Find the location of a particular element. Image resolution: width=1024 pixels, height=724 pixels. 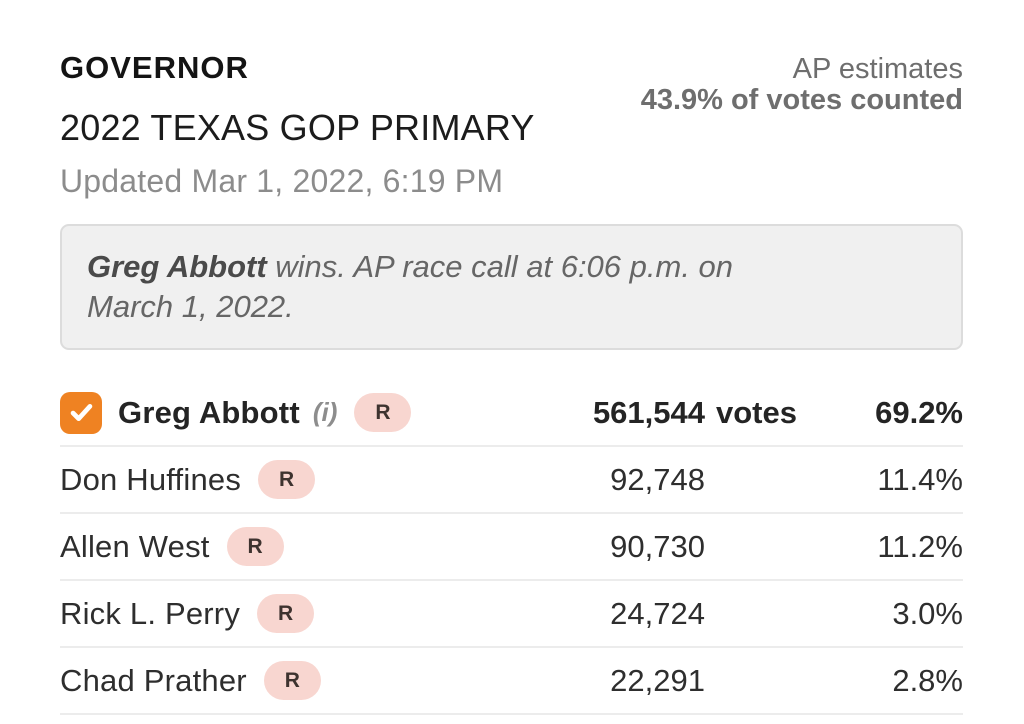

candidate-name: Chad Prather is located at coordinates (153, 680).